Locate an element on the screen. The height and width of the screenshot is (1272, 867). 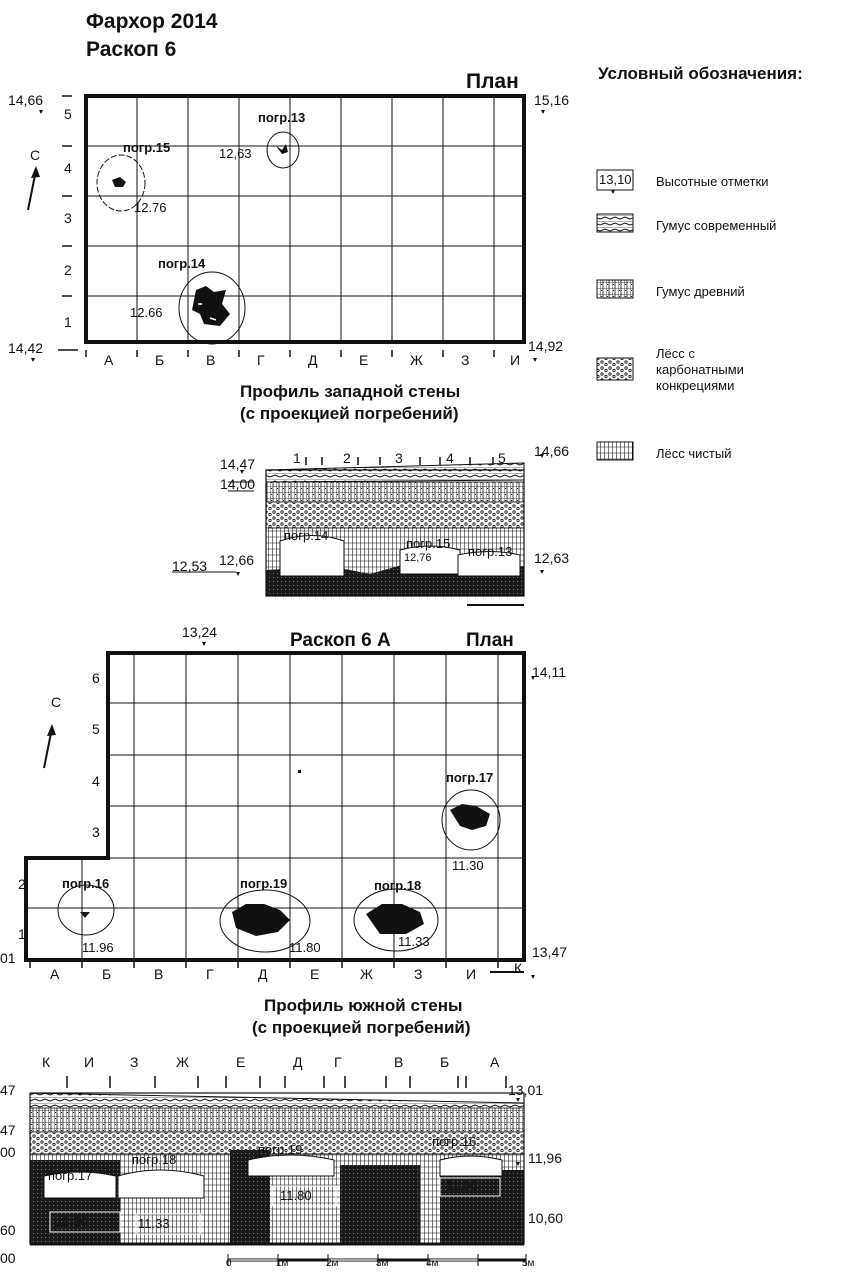
profile-south-burial-elev: 11.96 is located at coordinates (462, 1185).